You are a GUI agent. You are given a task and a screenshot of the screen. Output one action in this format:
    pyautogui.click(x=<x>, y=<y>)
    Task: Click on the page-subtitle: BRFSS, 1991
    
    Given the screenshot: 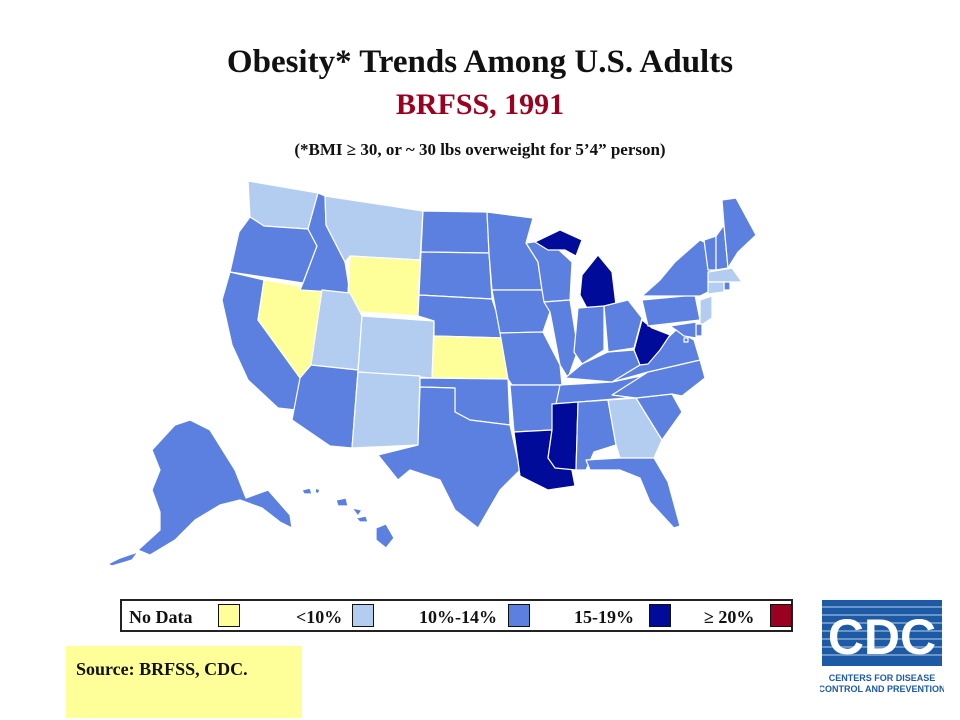 What is the action you would take?
    pyautogui.click(x=480, y=104)
    